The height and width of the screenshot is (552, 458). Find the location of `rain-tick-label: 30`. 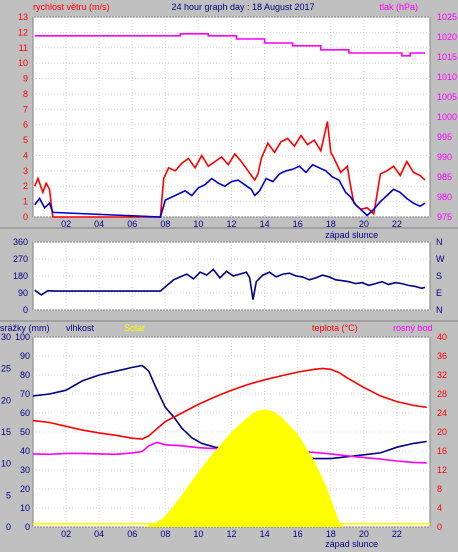

rain-tick-label: 30 is located at coordinates (6, 337).